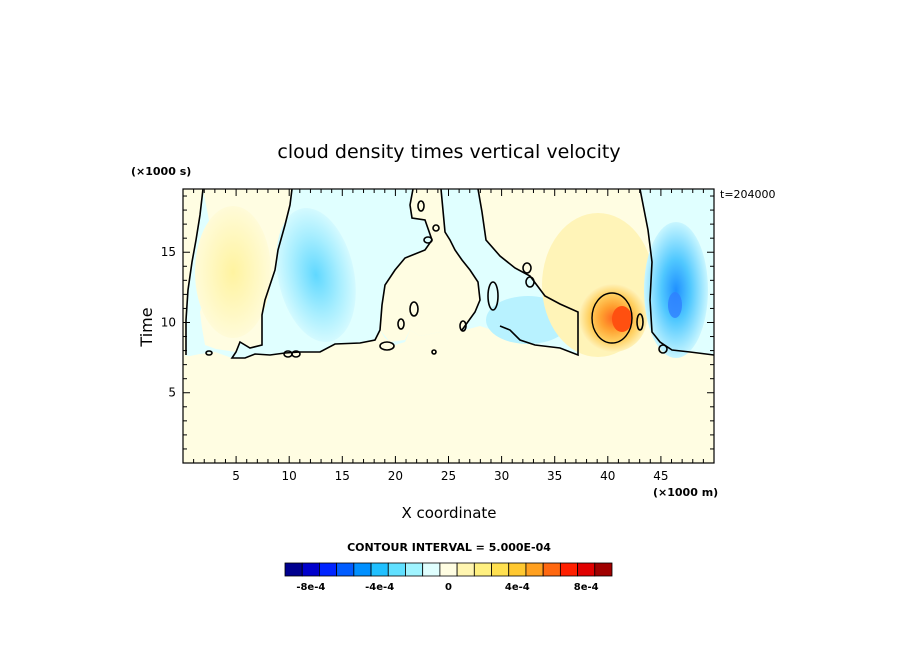 The height and width of the screenshot is (654, 904). Describe the element at coordinates (622, 319) in the screenshot. I see `positive-cell-max` at that location.